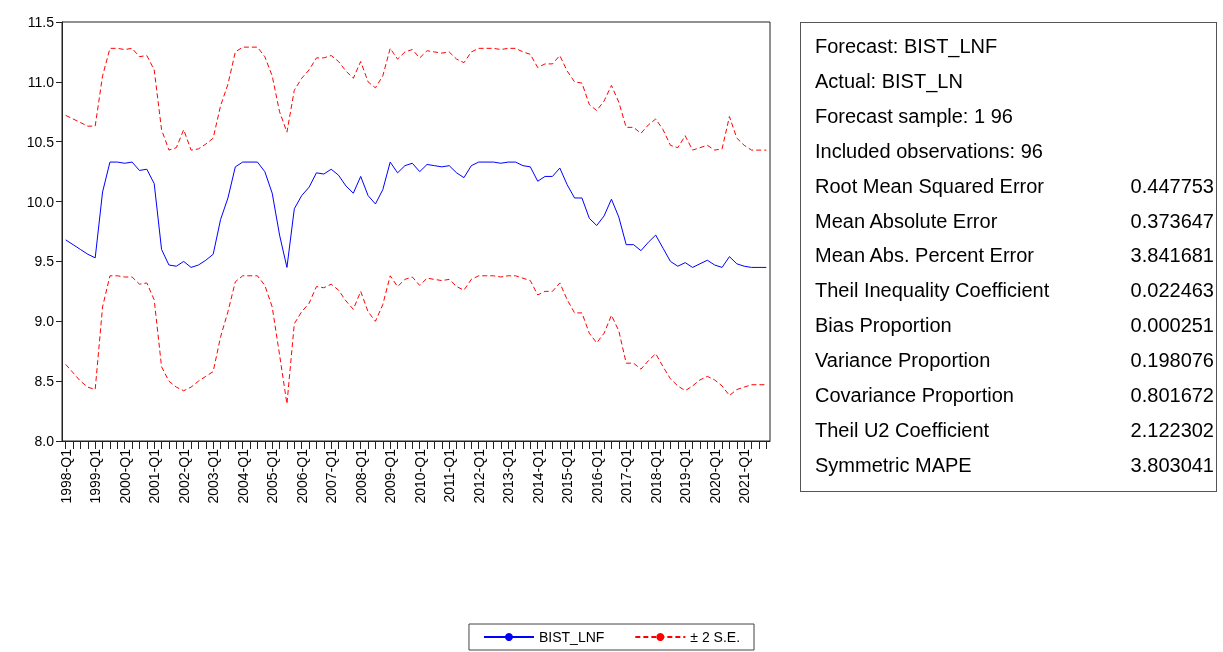 The height and width of the screenshot is (652, 1223). What do you see at coordinates (1172, 290) in the screenshot?
I see `text: 0.022463` at bounding box center [1172, 290].